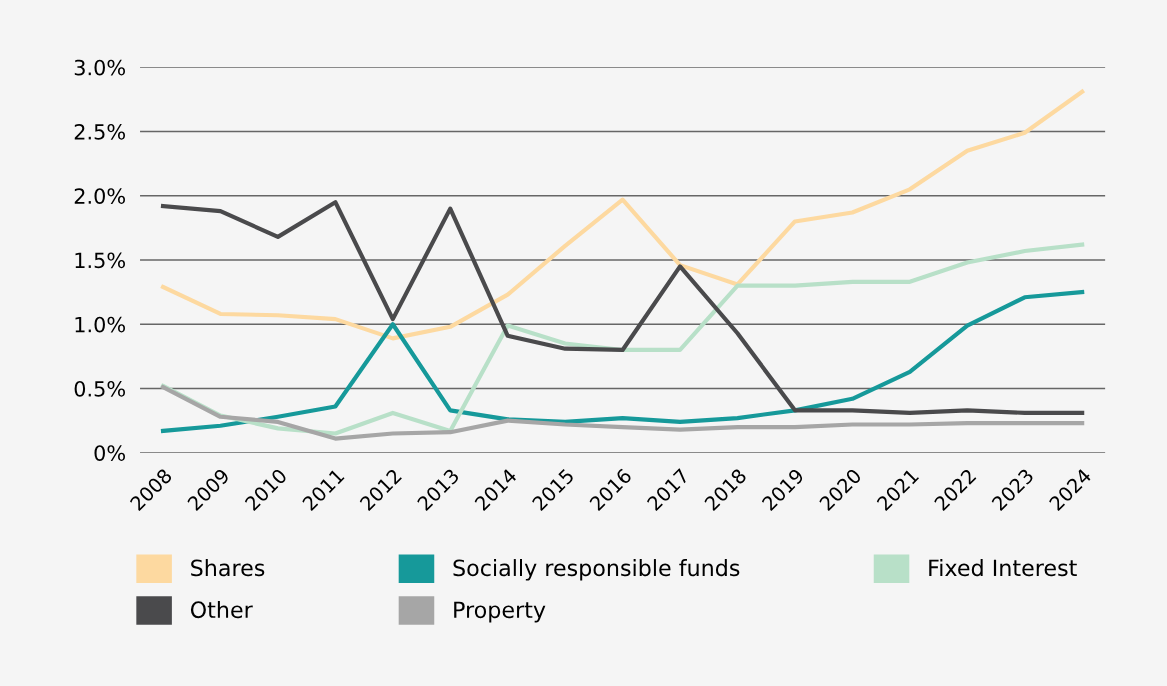 The image size is (1167, 686). What do you see at coordinates (99, 131) in the screenshot?
I see `y-tick-label: 2.5%` at bounding box center [99, 131].